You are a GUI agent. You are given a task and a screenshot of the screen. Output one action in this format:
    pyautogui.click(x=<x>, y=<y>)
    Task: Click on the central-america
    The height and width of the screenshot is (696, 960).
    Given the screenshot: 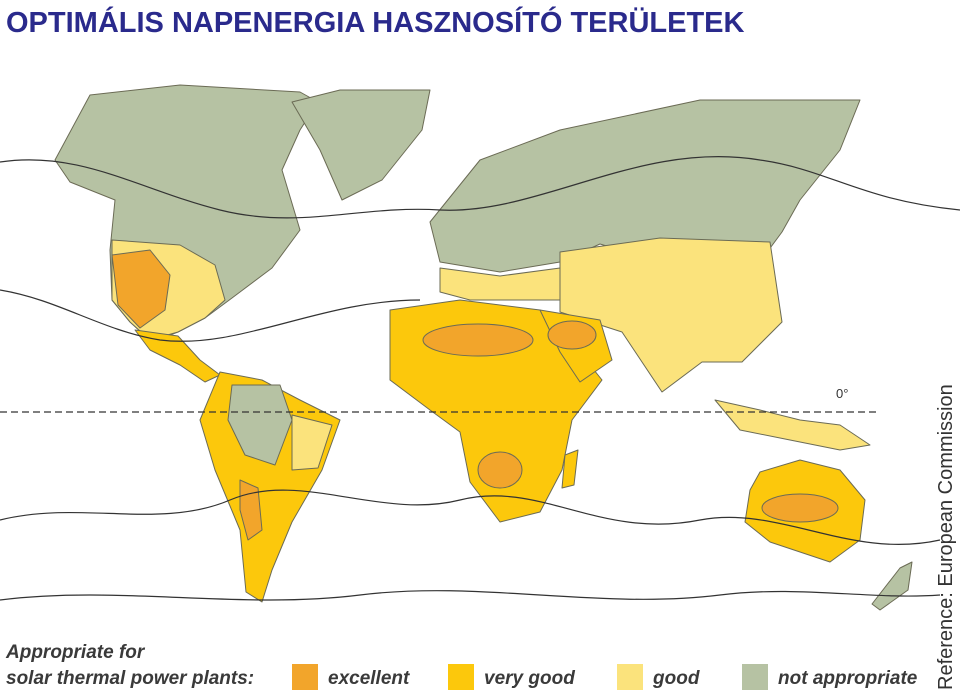 What is the action you would take?
    pyautogui.click(x=177, y=356)
    